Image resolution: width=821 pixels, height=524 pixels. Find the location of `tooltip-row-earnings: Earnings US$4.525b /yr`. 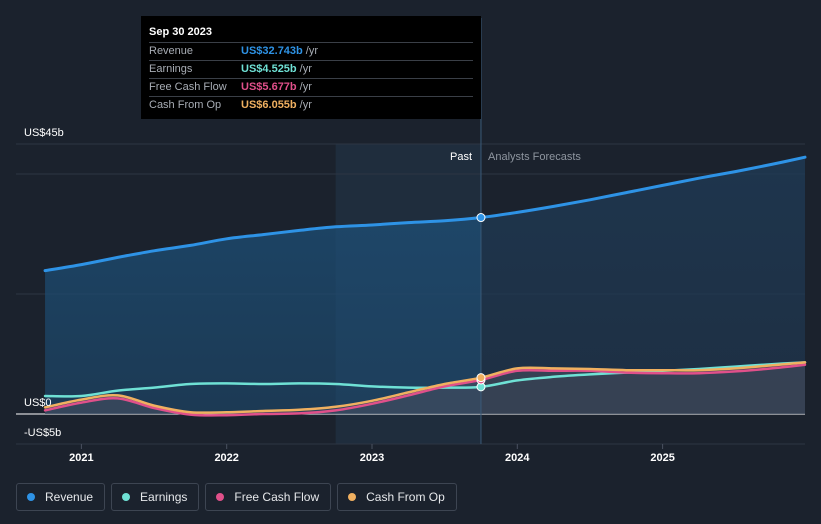

tooltip-row-earnings: Earnings US$4.525b /yr is located at coordinates (311, 70).